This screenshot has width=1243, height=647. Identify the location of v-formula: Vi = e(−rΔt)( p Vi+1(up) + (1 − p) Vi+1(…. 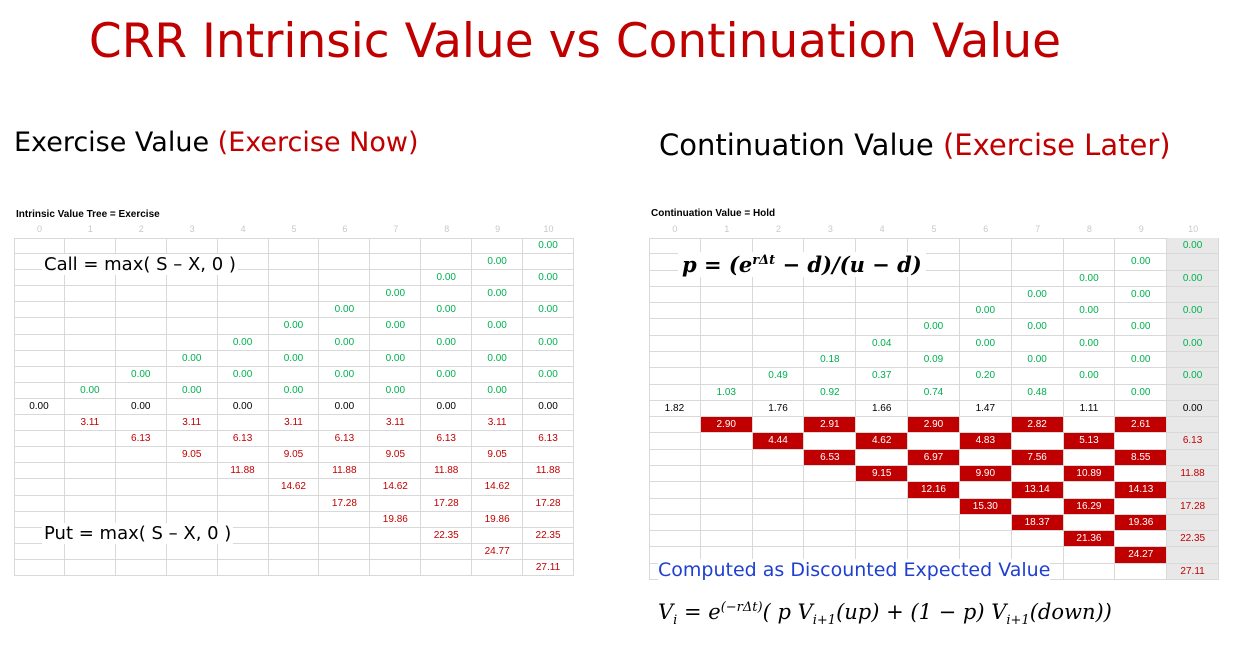
(885, 614).